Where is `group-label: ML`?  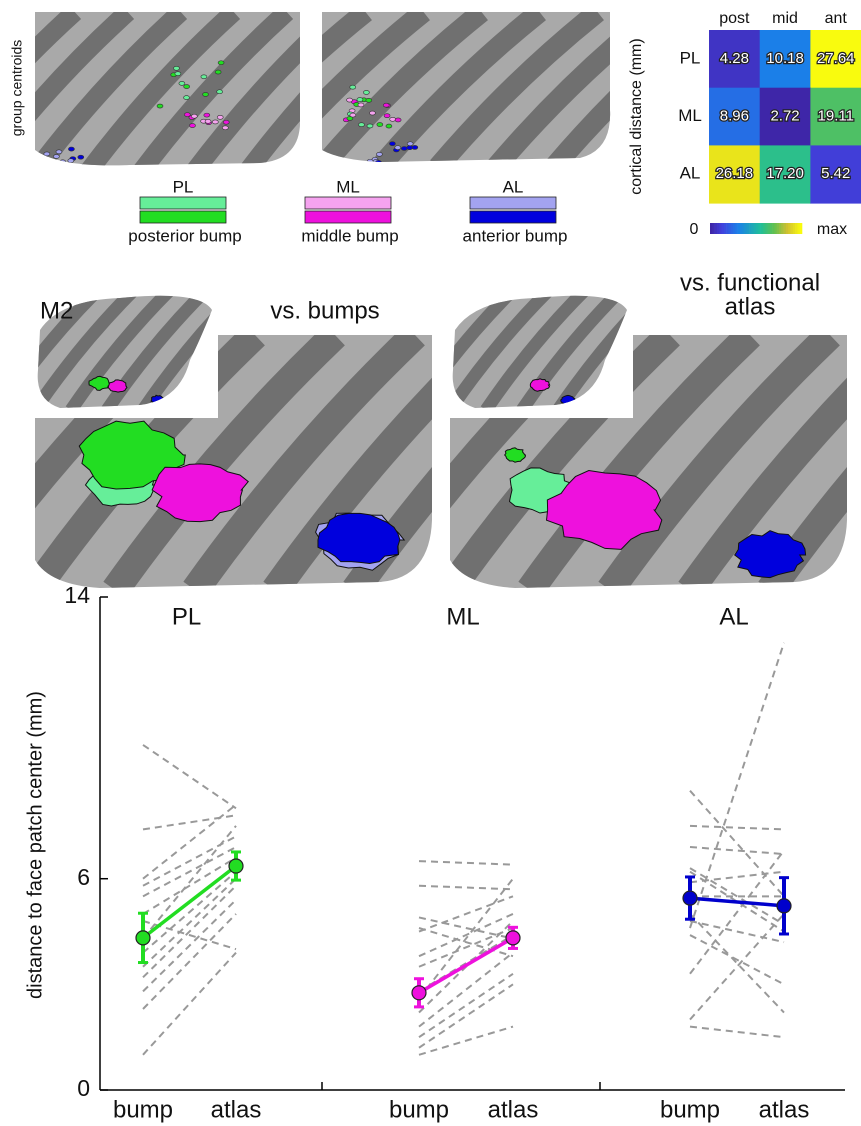
group-label: ML is located at coordinates (462, 616).